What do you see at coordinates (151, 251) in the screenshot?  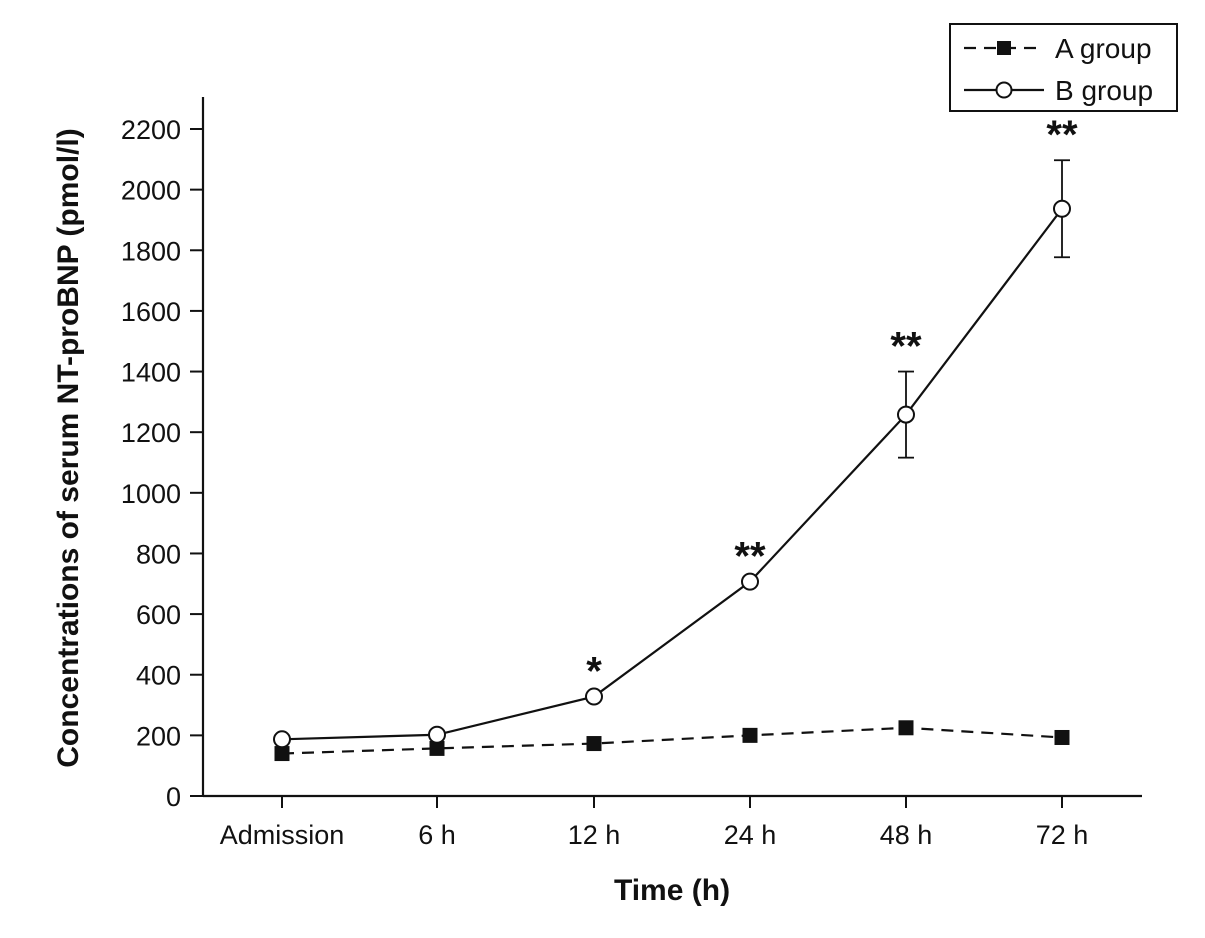 I see `y-tick-label: 1800` at bounding box center [151, 251].